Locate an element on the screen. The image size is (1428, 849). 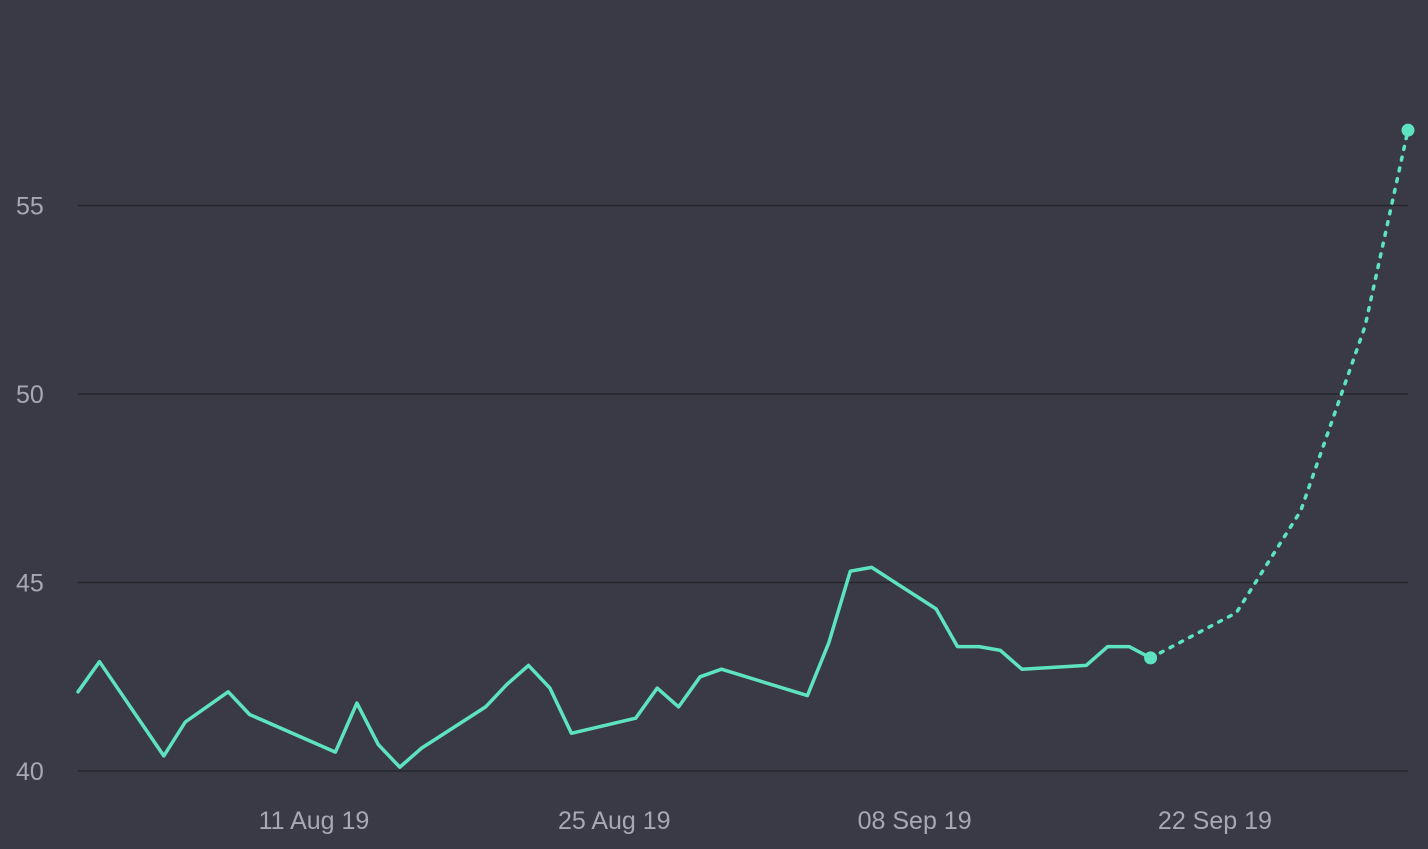
x-axis-ticks: 11 Aug 19 25 Aug 19 08 Sep 19 22 Sep 19 is located at coordinates (765, 821).